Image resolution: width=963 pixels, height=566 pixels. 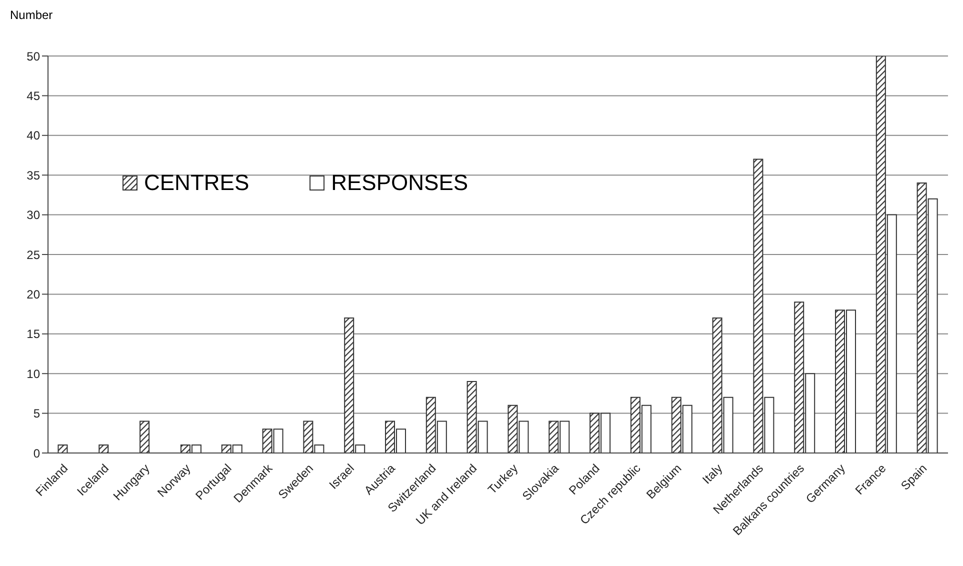 What do you see at coordinates (33, 215) in the screenshot?
I see `y-tick-label: 30` at bounding box center [33, 215].